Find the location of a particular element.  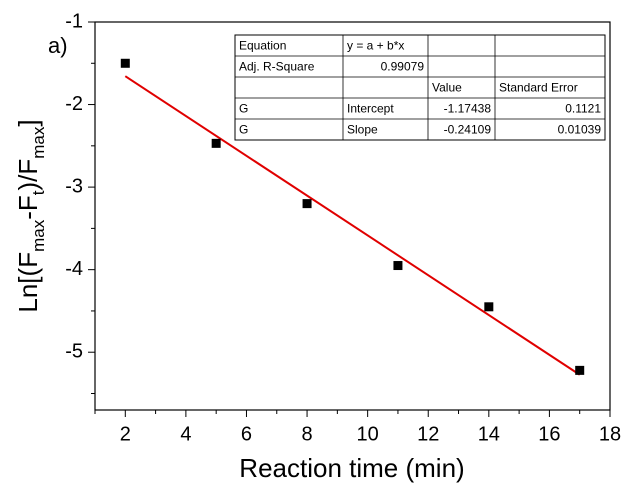

annotation: a) is located at coordinates (58, 45).